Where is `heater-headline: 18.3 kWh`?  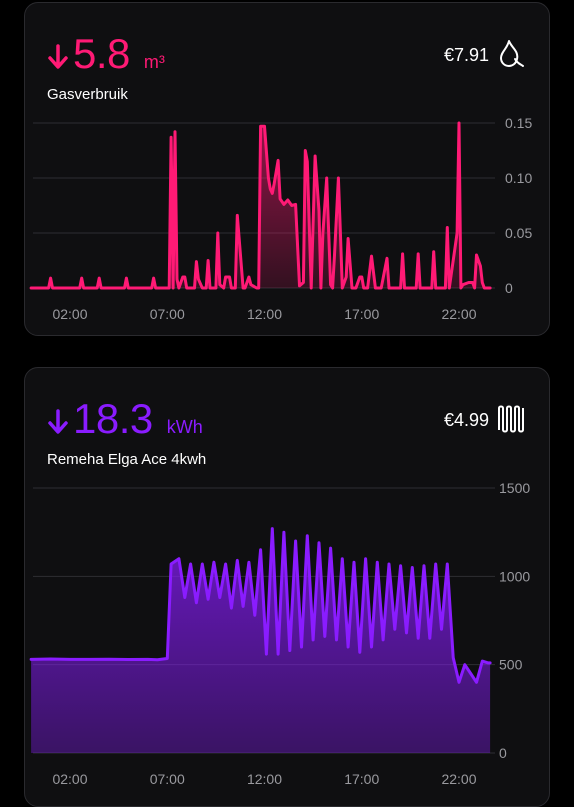 heater-headline: 18.3 kWh is located at coordinates (125, 419).